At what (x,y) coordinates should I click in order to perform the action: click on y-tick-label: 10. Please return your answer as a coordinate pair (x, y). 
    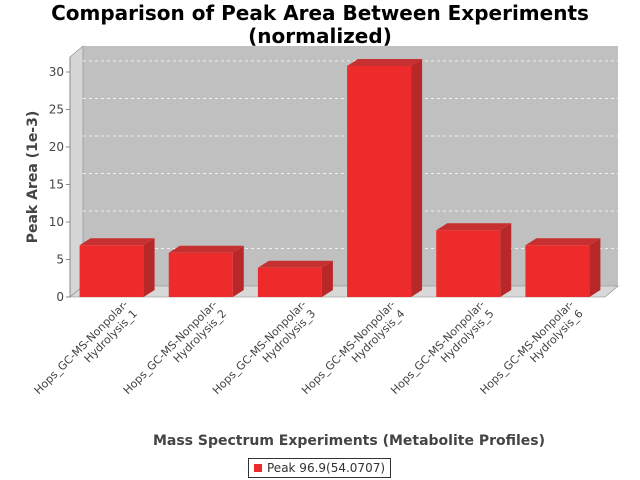
    Looking at the image, I should click on (56, 222).